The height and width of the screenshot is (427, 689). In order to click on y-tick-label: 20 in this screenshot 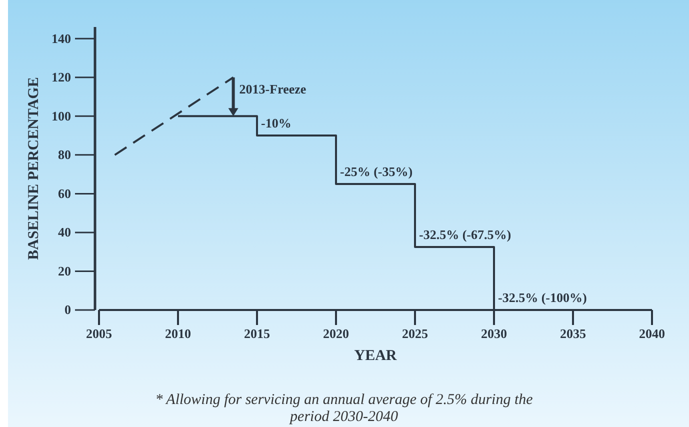, I will do `click(64, 270)`.